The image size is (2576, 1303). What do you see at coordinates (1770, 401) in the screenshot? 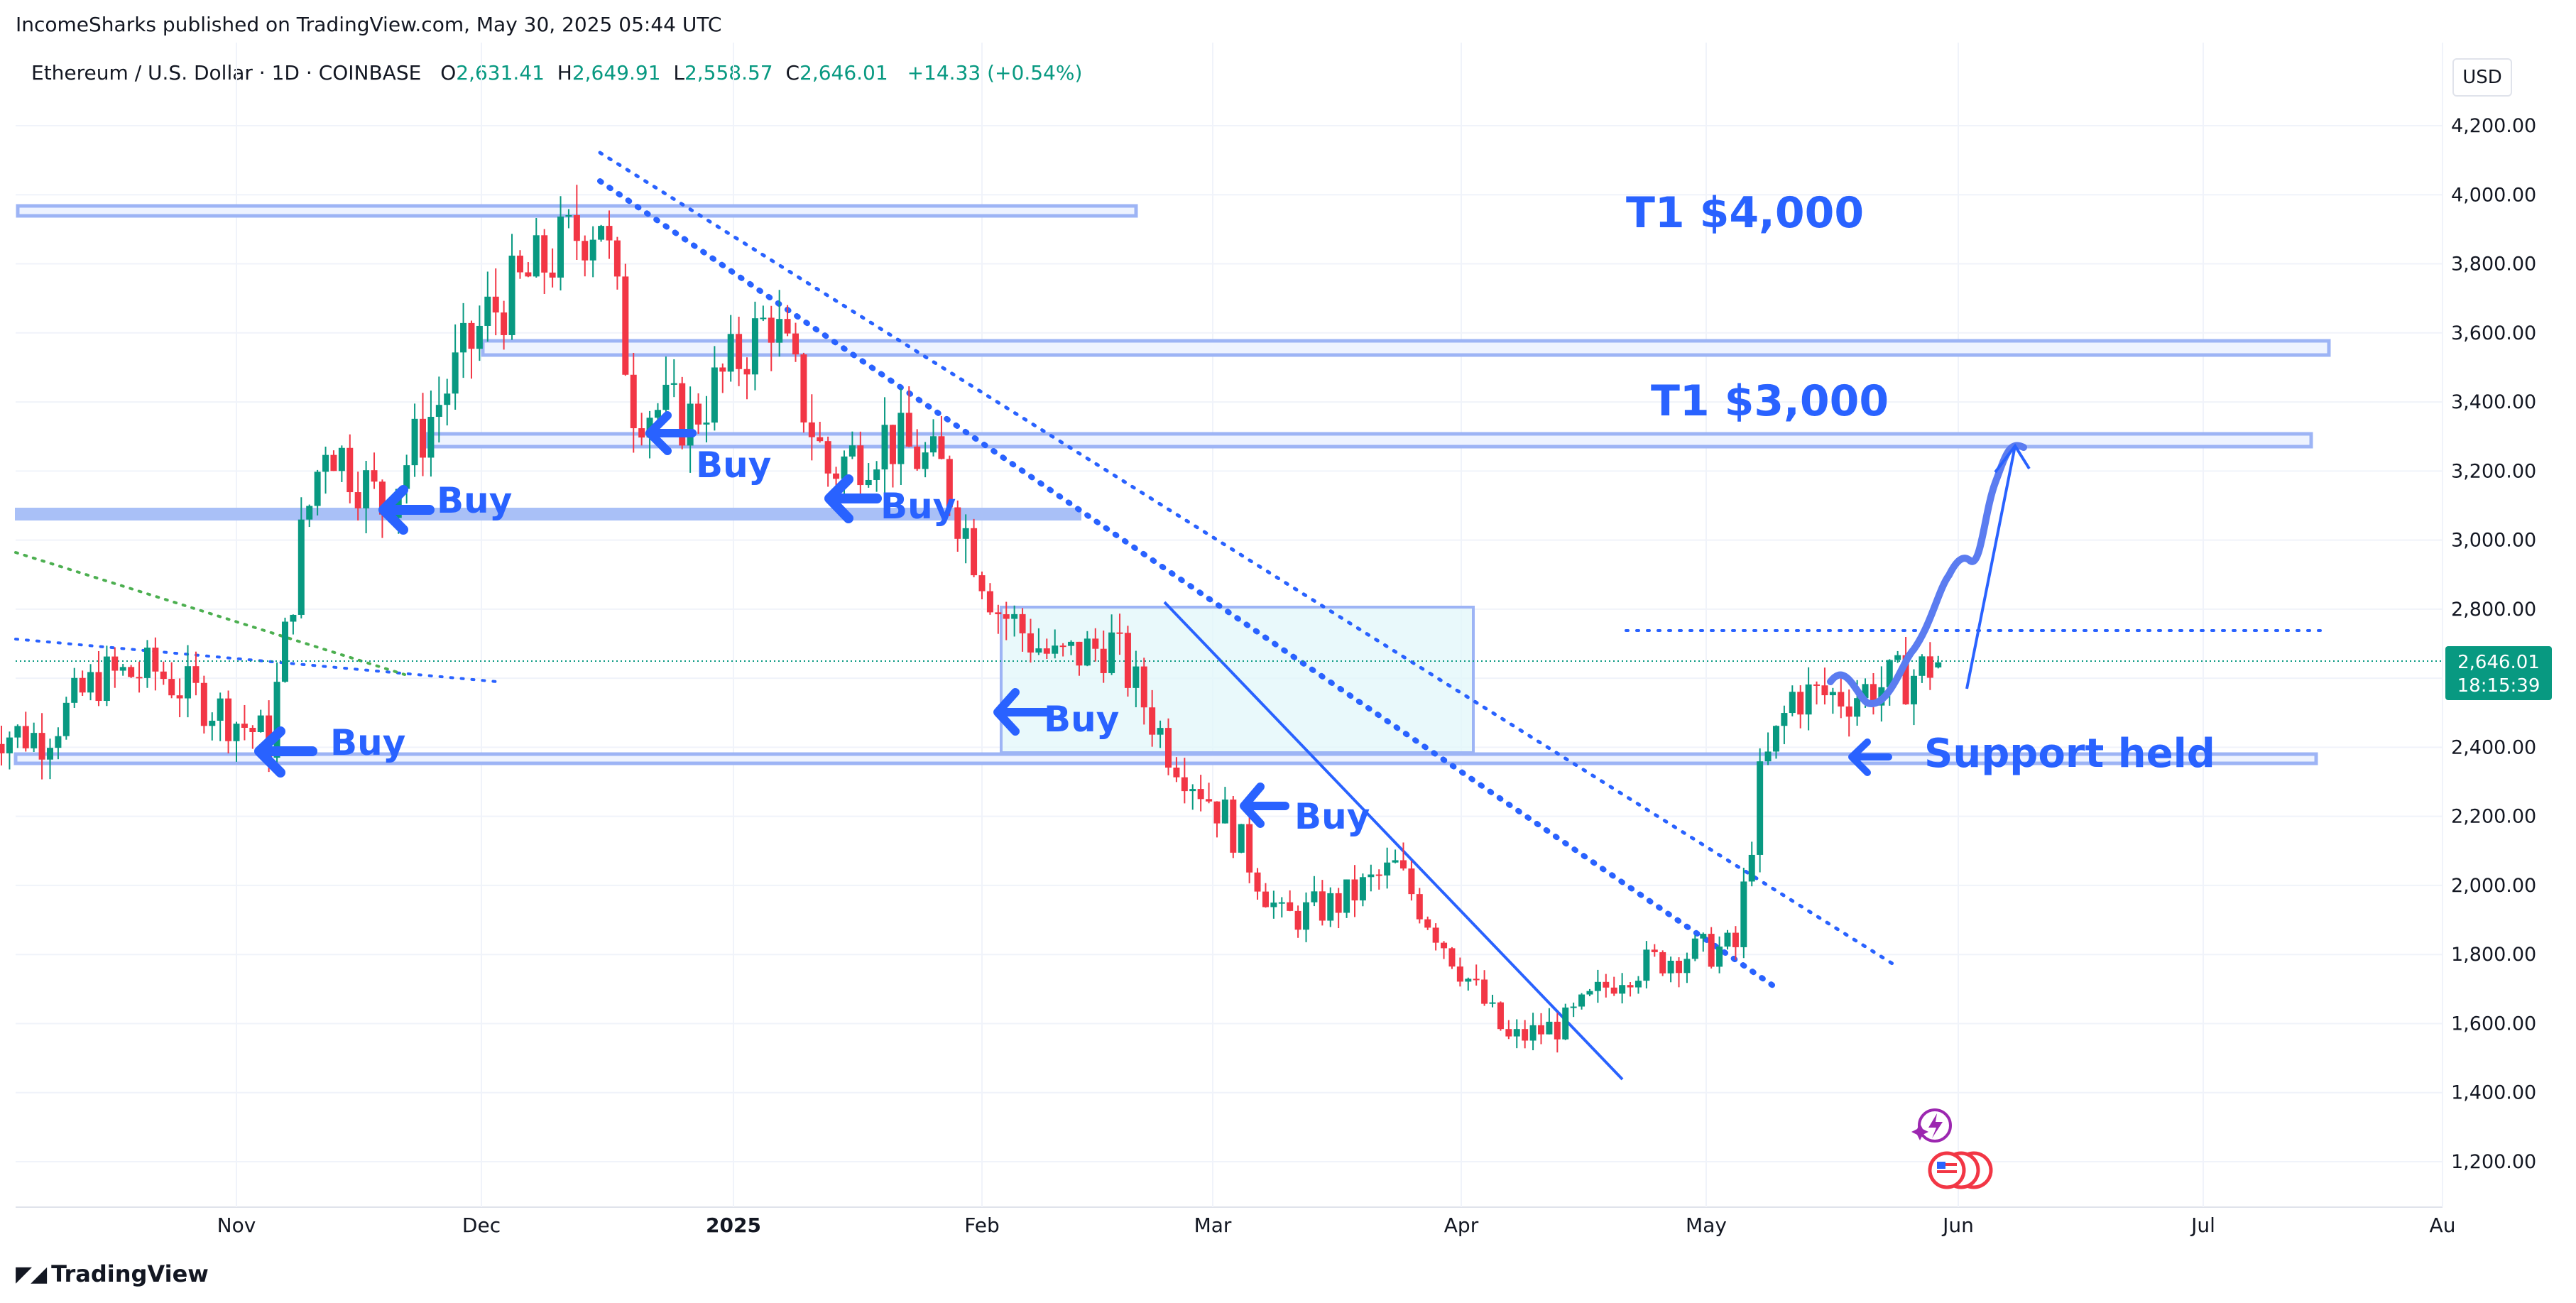
I see `annotation-label: T1 $3,000` at bounding box center [1770, 401].